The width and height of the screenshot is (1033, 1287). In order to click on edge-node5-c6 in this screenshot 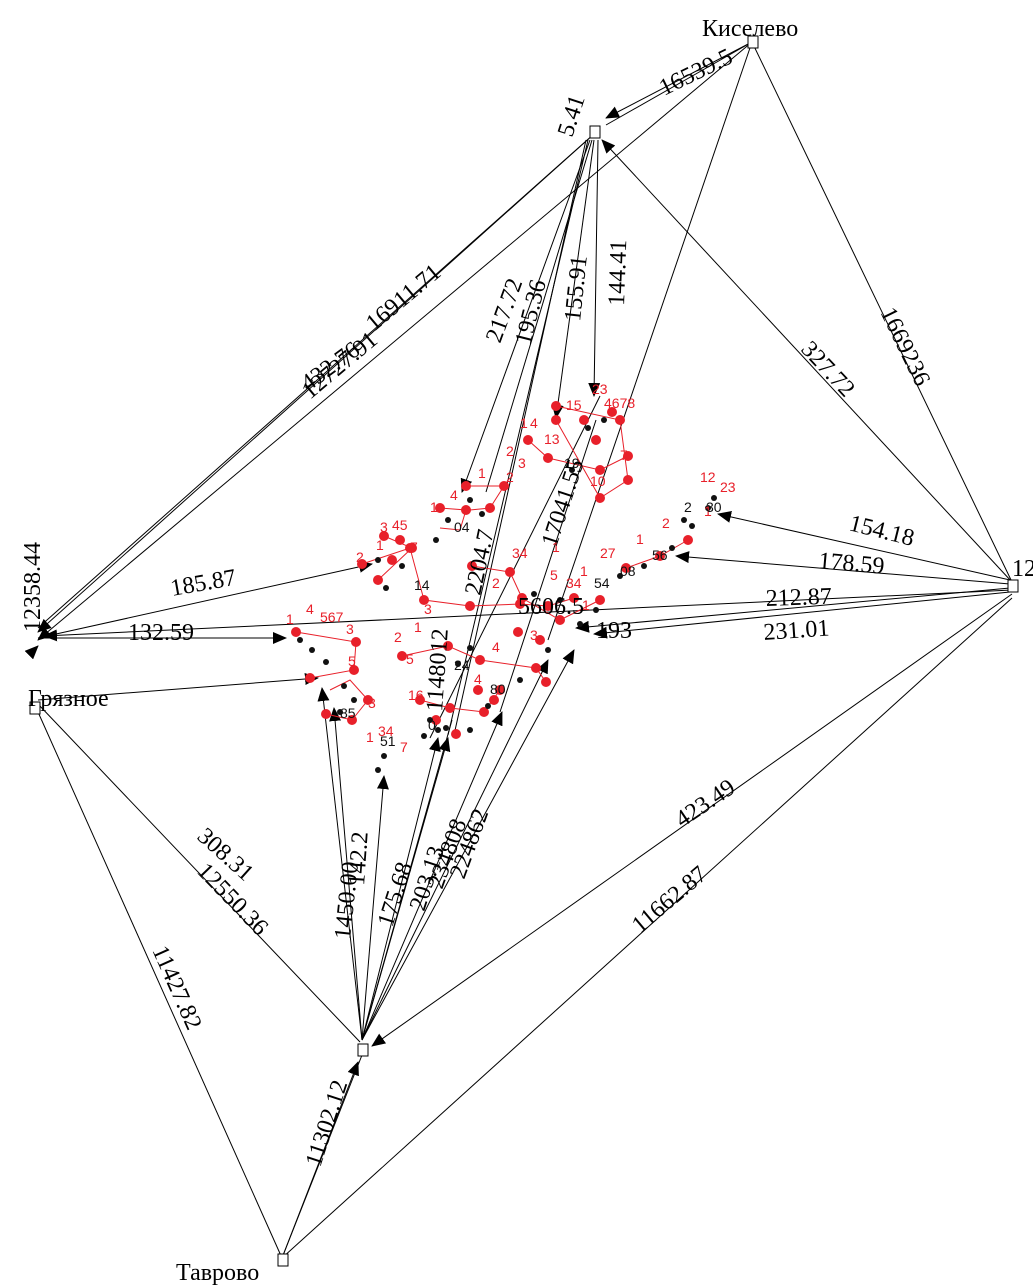, I will do `click(520, 437)`.